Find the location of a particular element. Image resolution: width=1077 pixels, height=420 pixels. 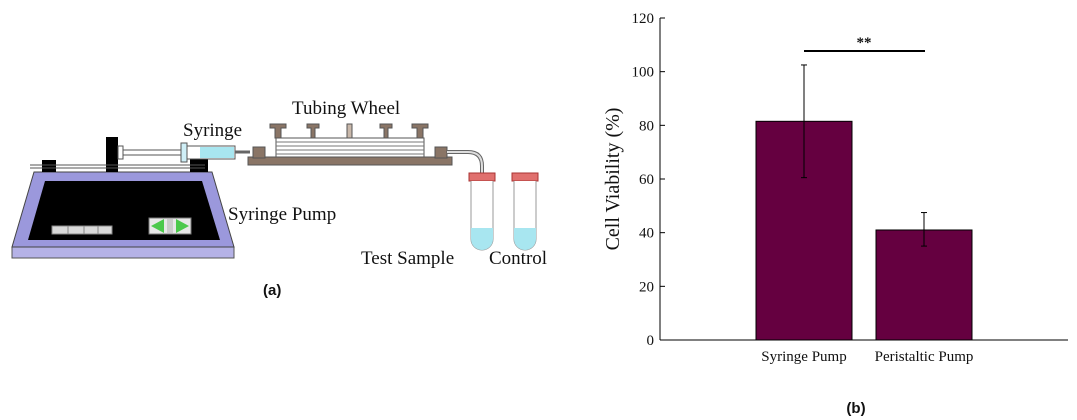

x-tick-label: Syringe Pump is located at coordinates (803, 357).